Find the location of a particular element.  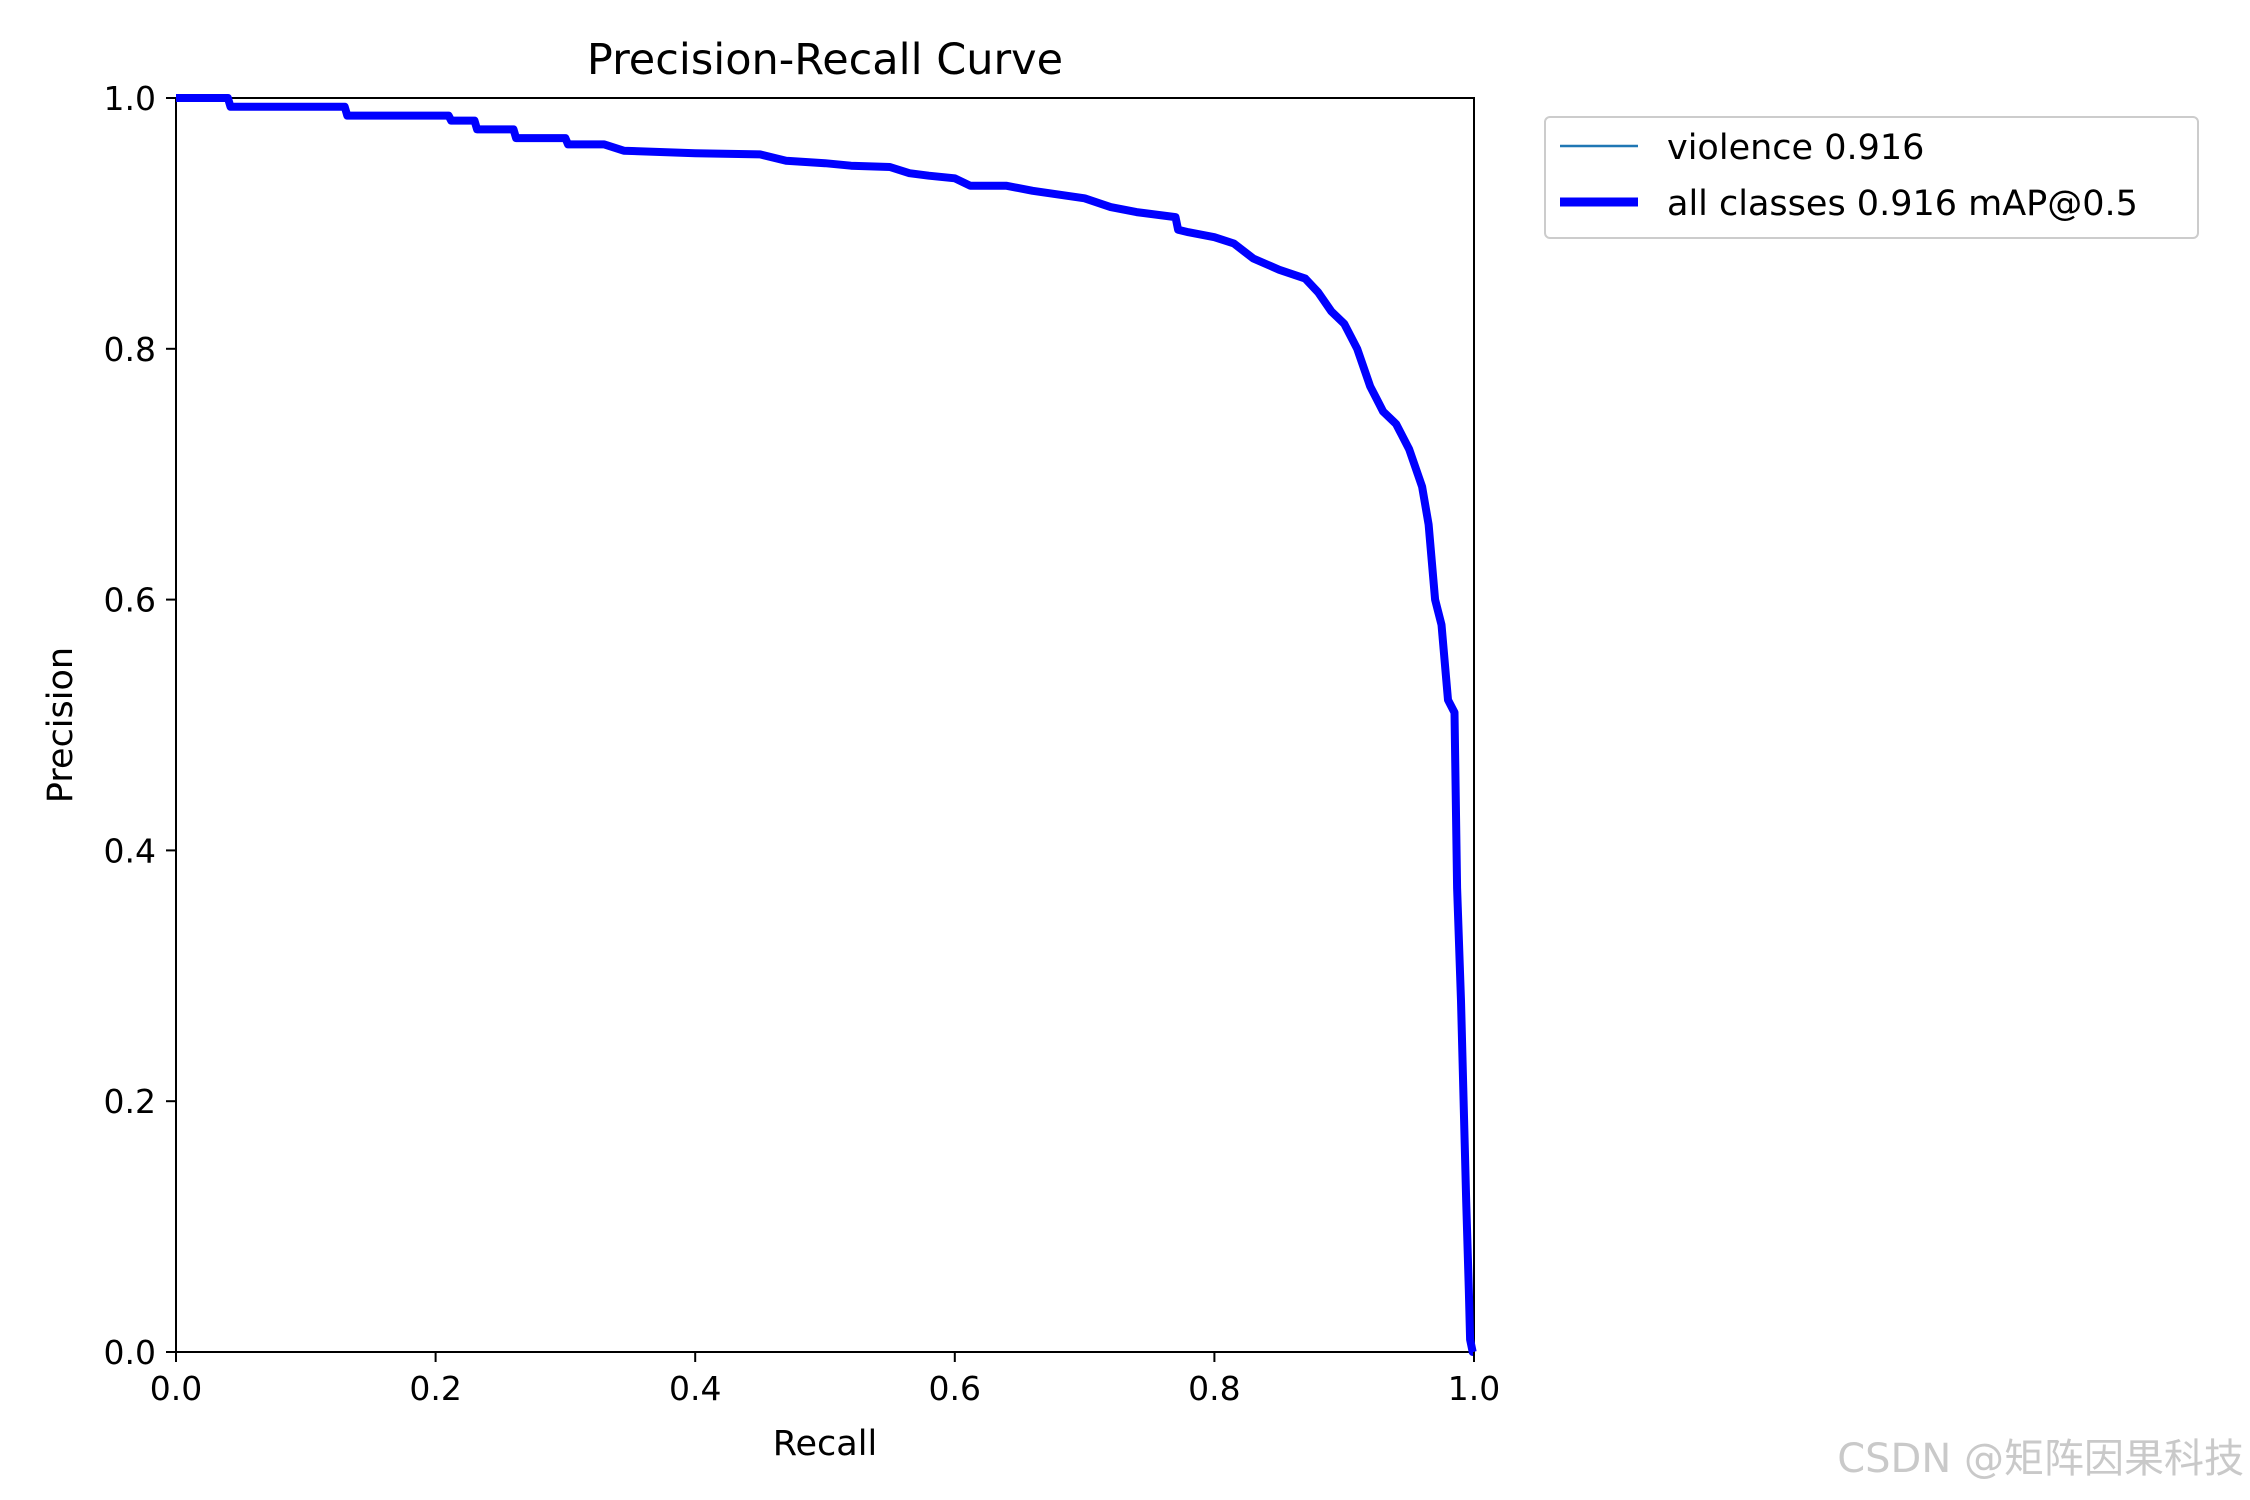

x-tick-label: 0.6 is located at coordinates (955, 1388).